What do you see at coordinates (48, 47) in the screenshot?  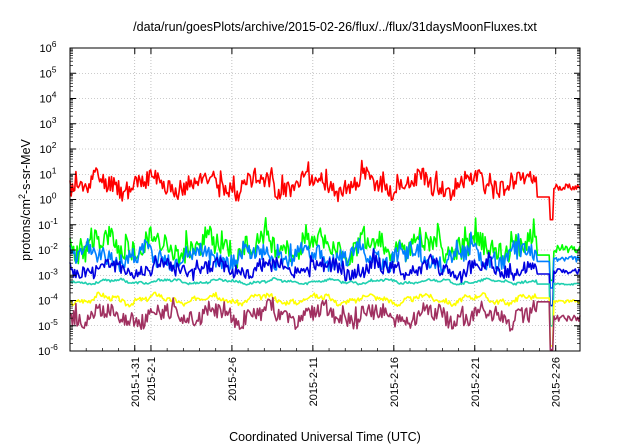 I see `y-tick-label: 10⁶` at bounding box center [48, 47].